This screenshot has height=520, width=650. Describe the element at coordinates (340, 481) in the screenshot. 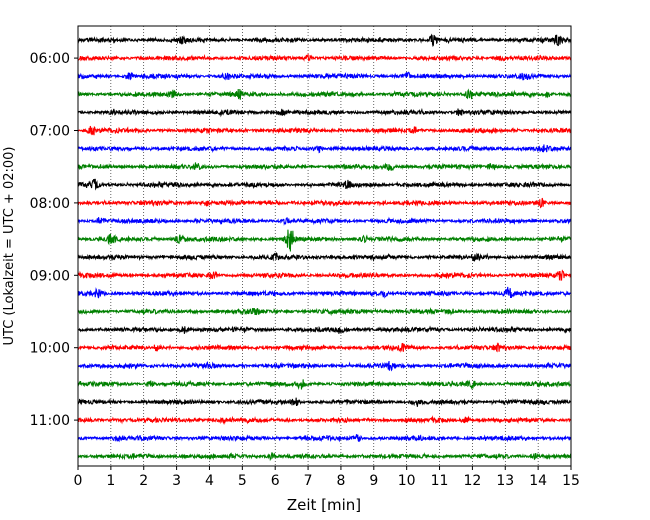

I see `x-tick-label: 8` at that location.